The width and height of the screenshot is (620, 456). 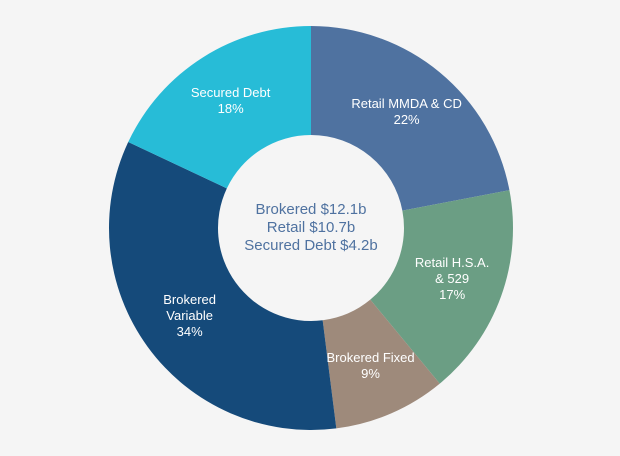 What do you see at coordinates (406, 104) in the screenshot?
I see `category-label: Retail MMDA & CD` at bounding box center [406, 104].